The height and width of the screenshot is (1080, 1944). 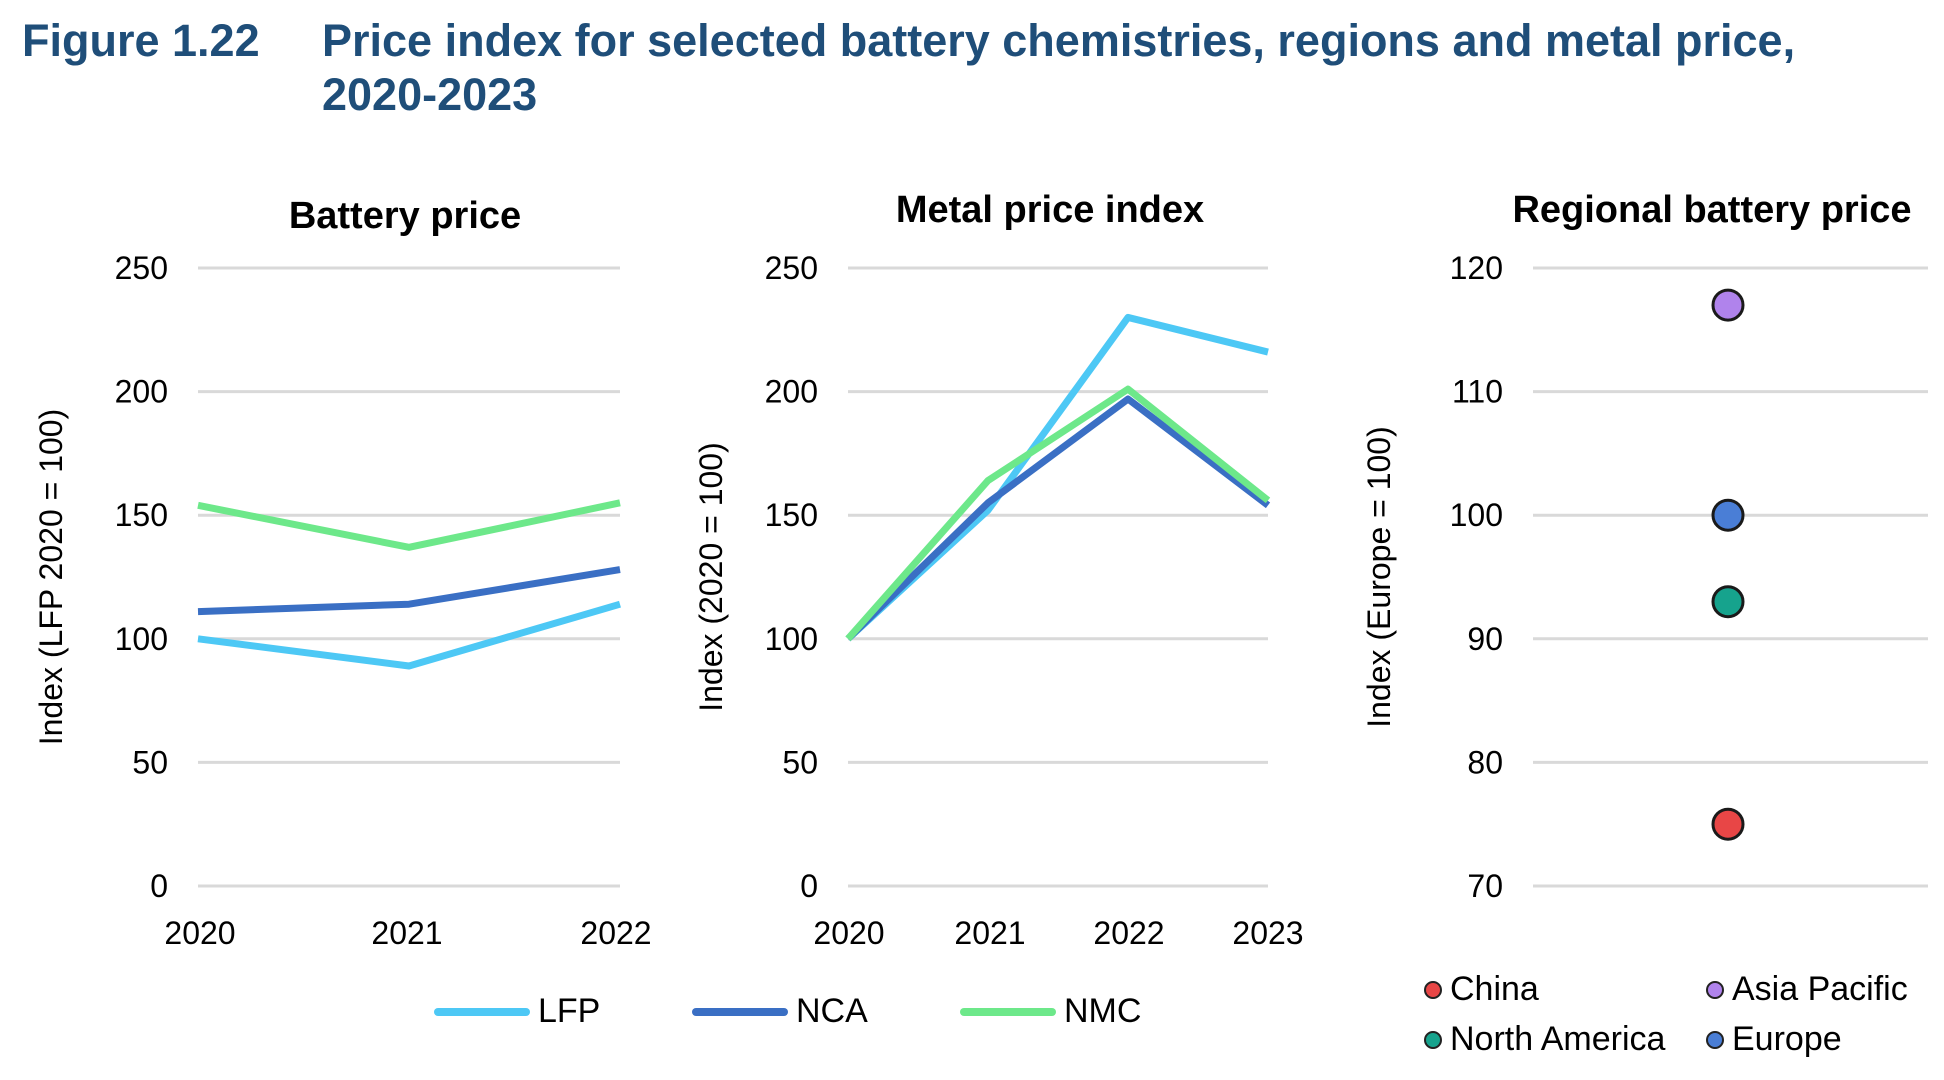 What do you see at coordinates (1558, 1039) in the screenshot?
I see `legend-label-north-america: North America` at bounding box center [1558, 1039].